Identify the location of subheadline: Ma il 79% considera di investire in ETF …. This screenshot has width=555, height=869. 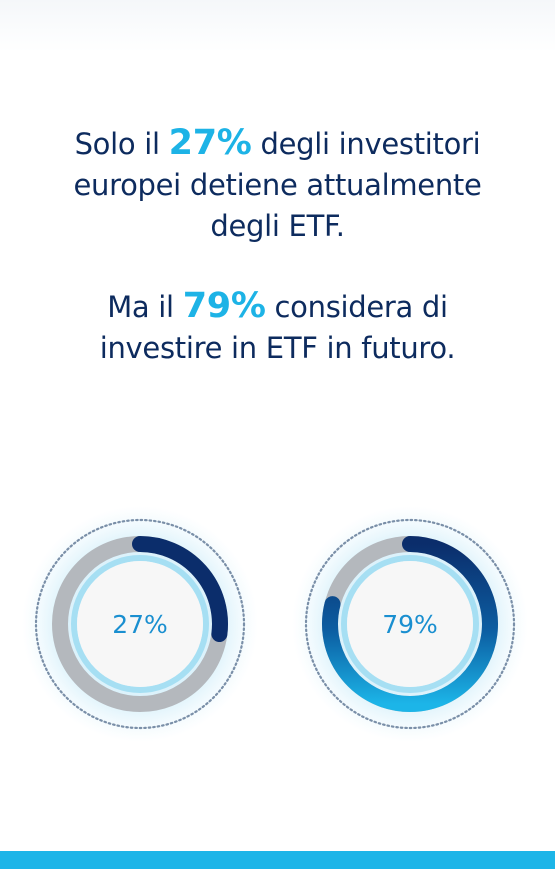
(277, 327).